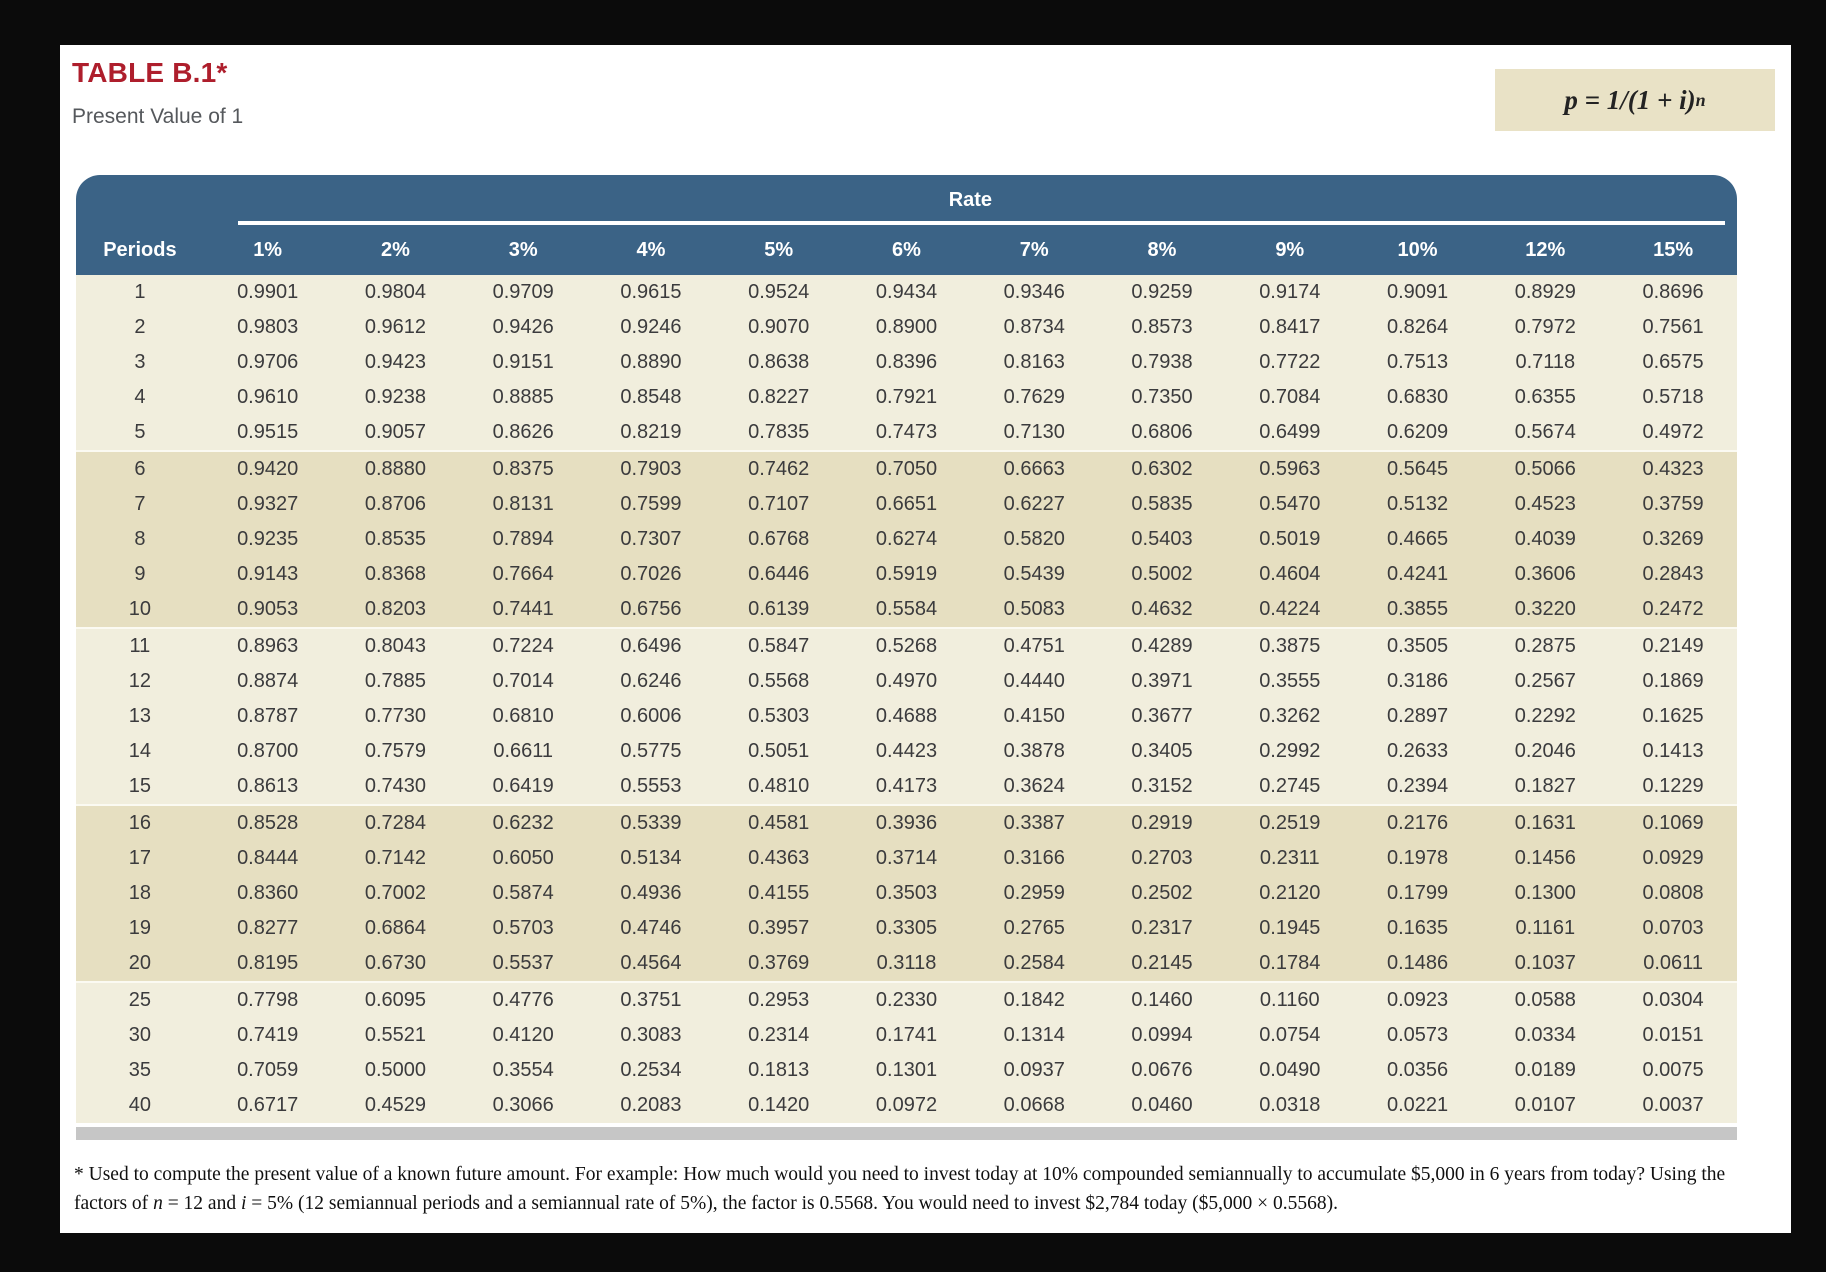  I want to click on rate-column-header: 12%, so click(1545, 250).